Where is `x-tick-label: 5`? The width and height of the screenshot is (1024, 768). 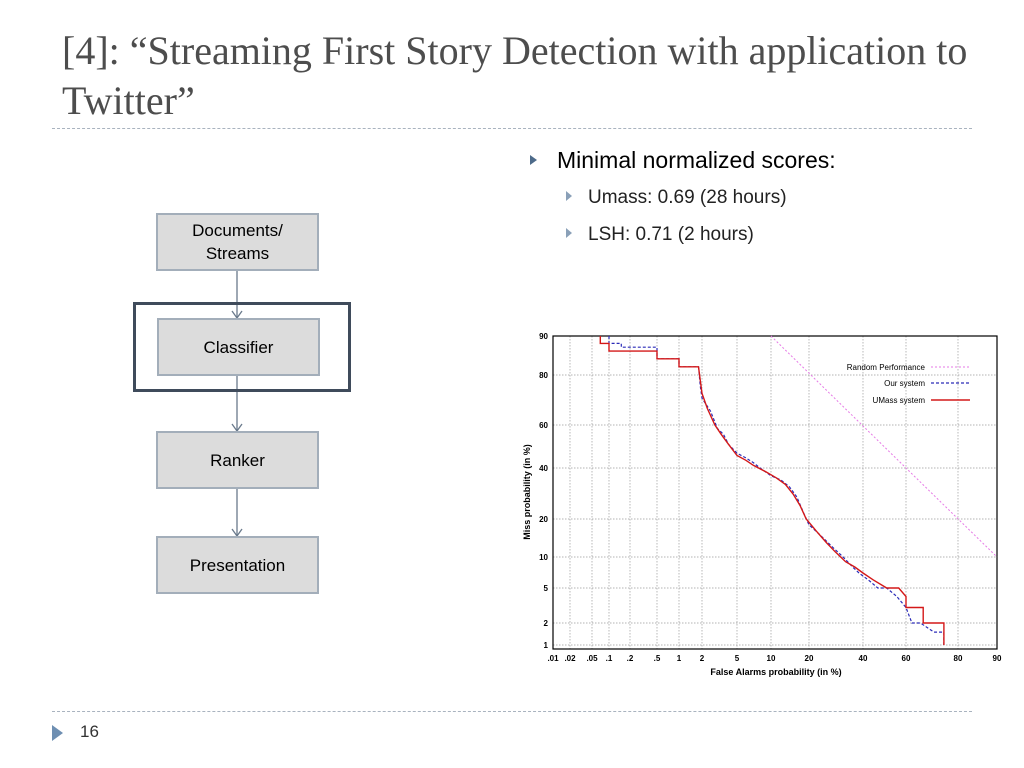
x-tick-label: 5 is located at coordinates (737, 658).